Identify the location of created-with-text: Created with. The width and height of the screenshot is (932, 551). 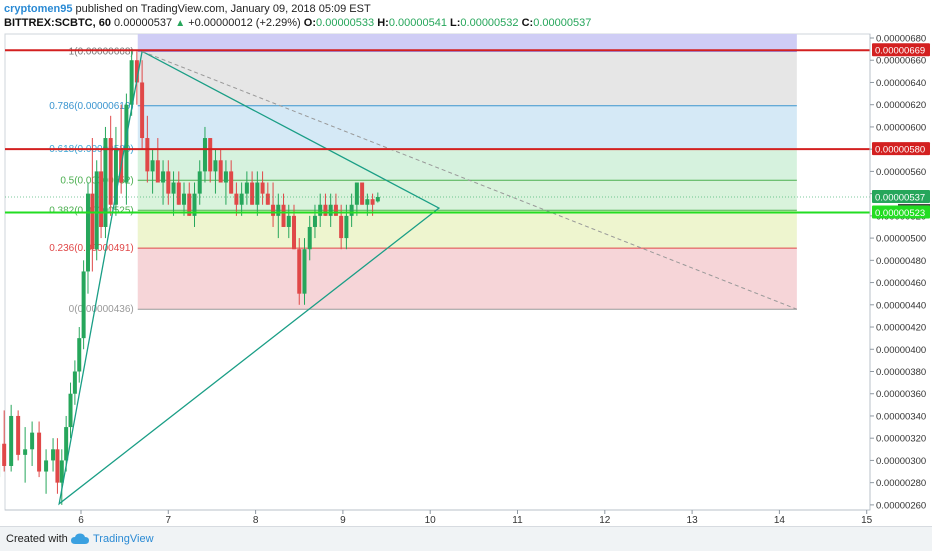
(37, 539).